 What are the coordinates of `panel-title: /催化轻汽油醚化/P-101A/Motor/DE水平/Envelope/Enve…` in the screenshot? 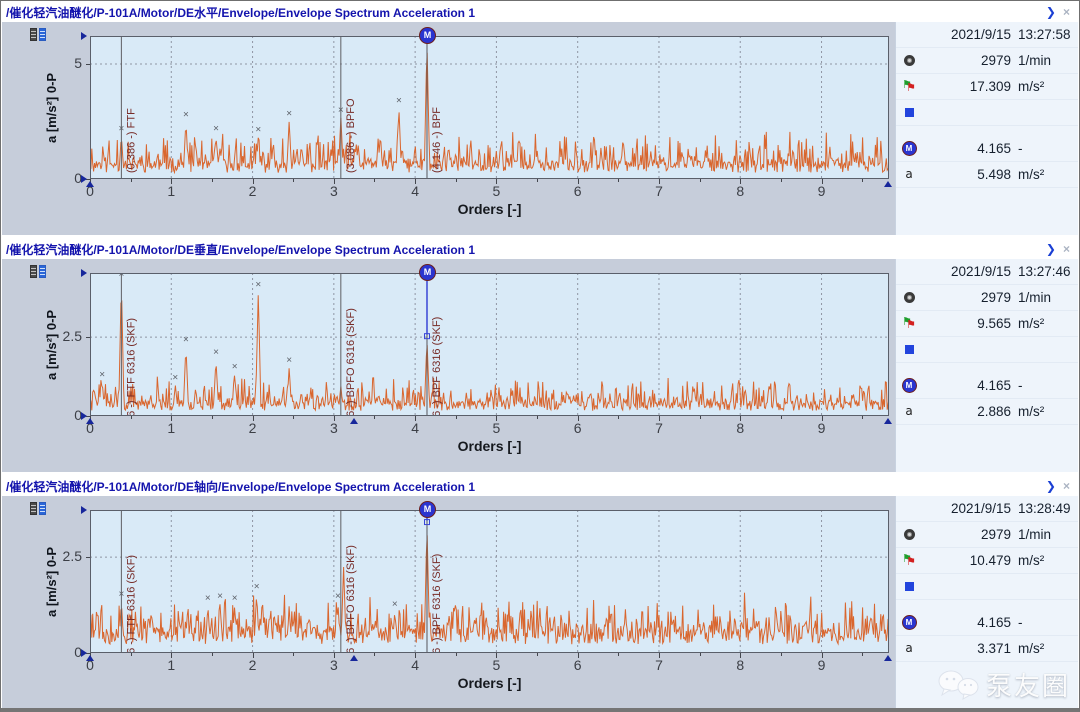 It's located at (240, 12).